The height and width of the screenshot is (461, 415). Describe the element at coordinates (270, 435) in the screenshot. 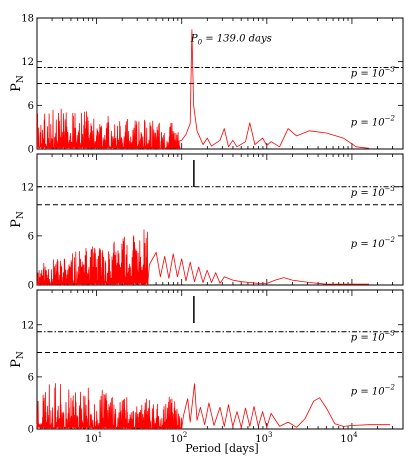

I see `x-tick-exponent: 3` at that location.